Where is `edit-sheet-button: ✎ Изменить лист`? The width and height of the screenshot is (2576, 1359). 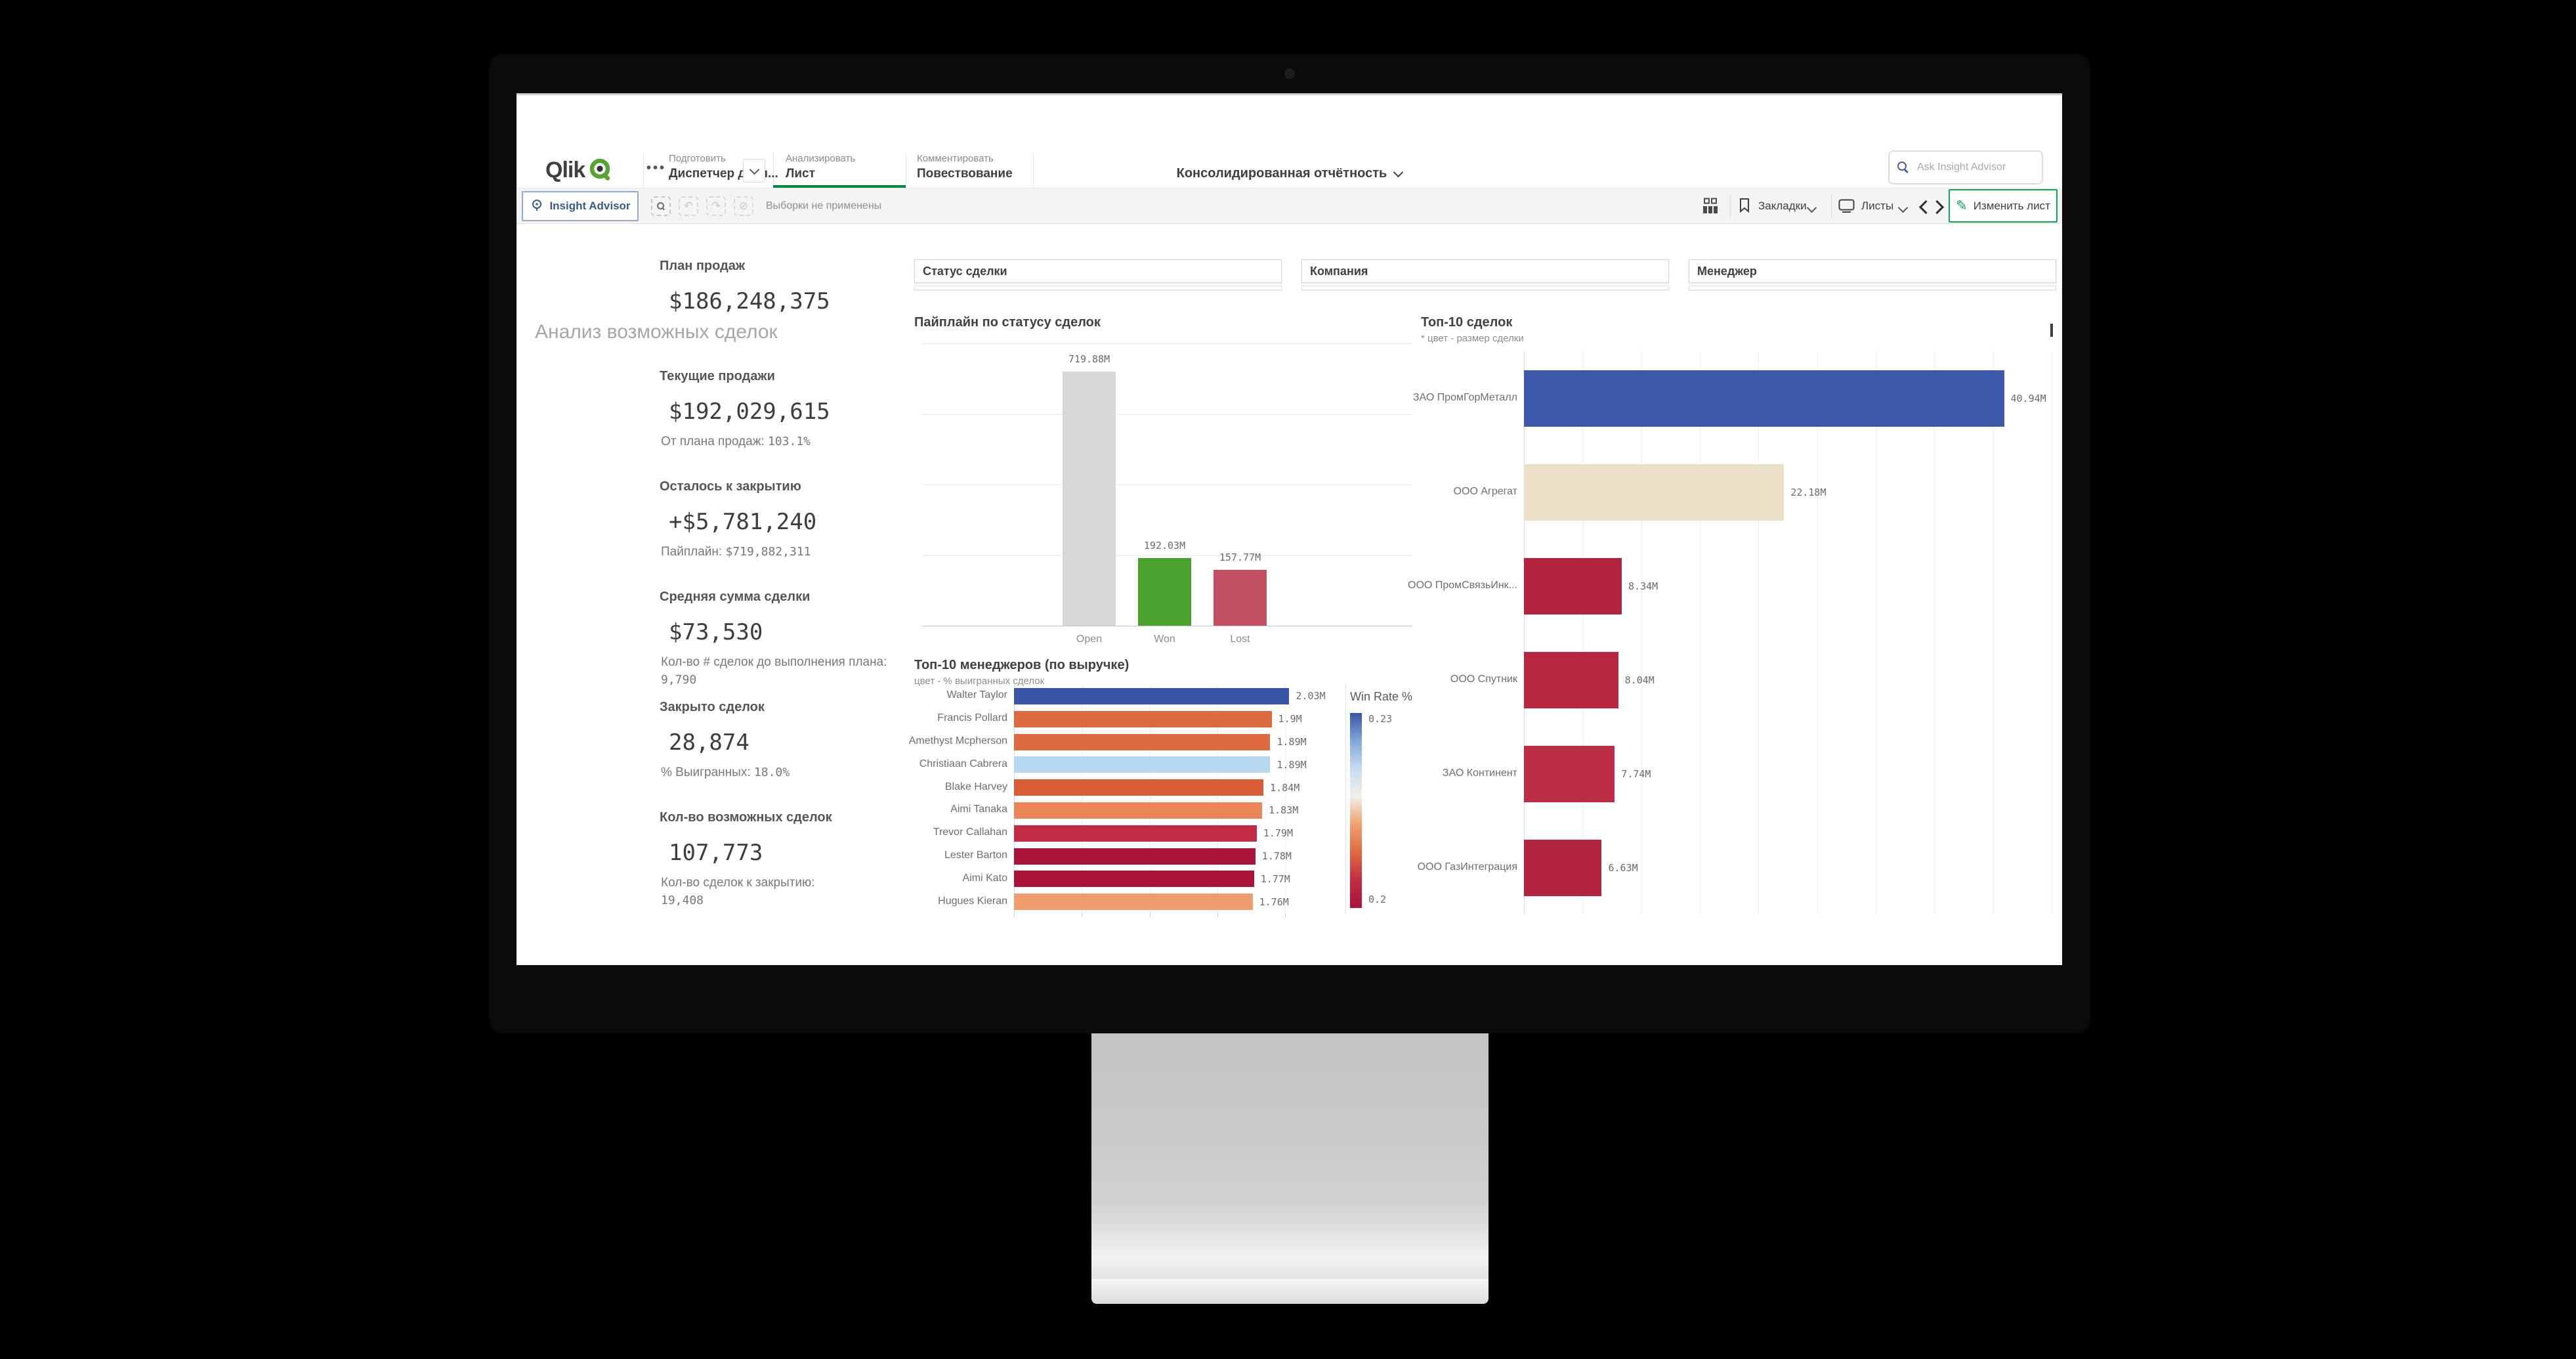
edit-sheet-button: ✎ Изменить лист is located at coordinates (2003, 206).